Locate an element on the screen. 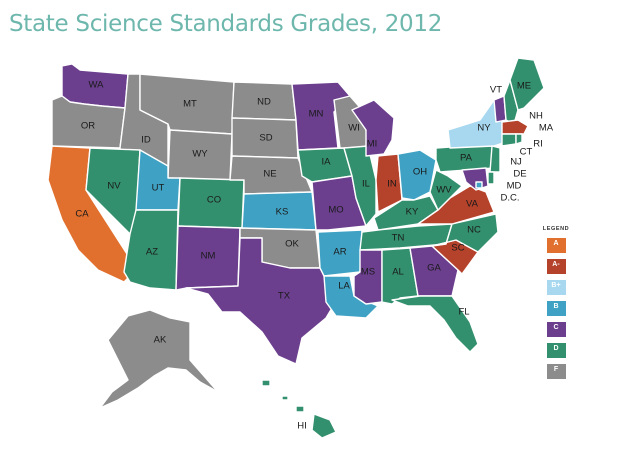  state-label-pa: PA is located at coordinates (466, 158).